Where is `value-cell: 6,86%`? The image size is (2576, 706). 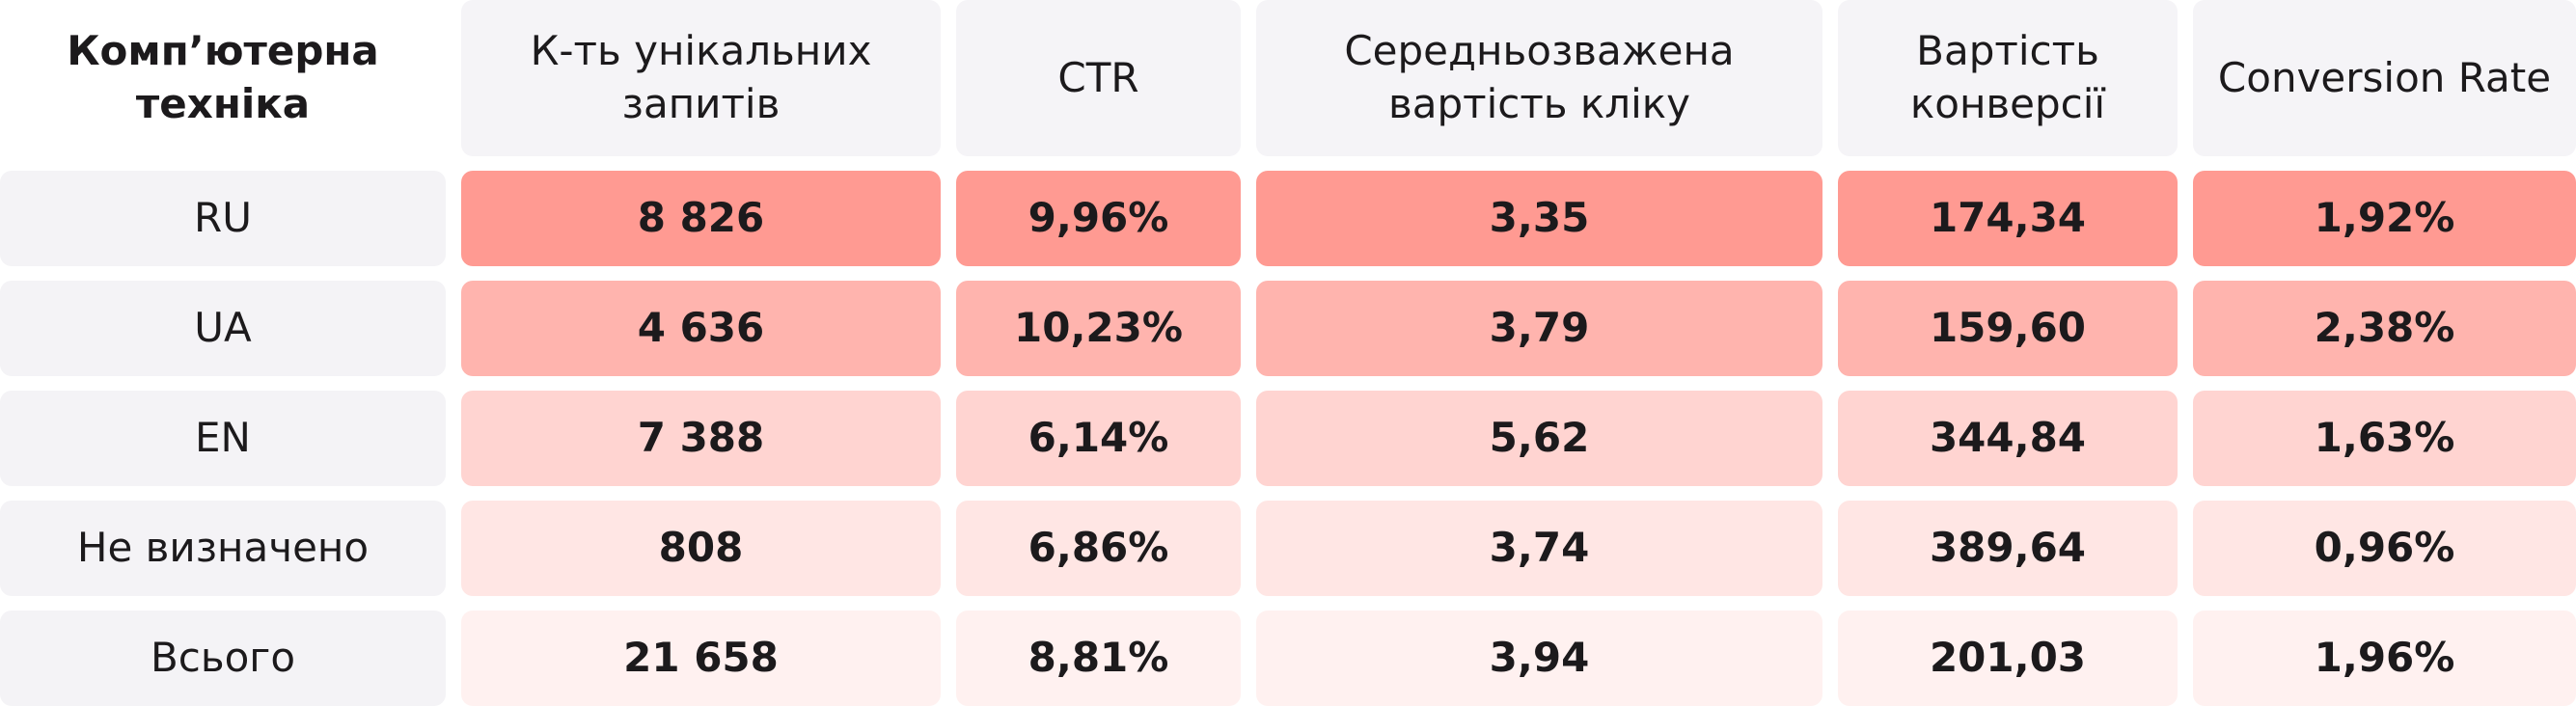
value-cell: 6,86% is located at coordinates (1098, 549).